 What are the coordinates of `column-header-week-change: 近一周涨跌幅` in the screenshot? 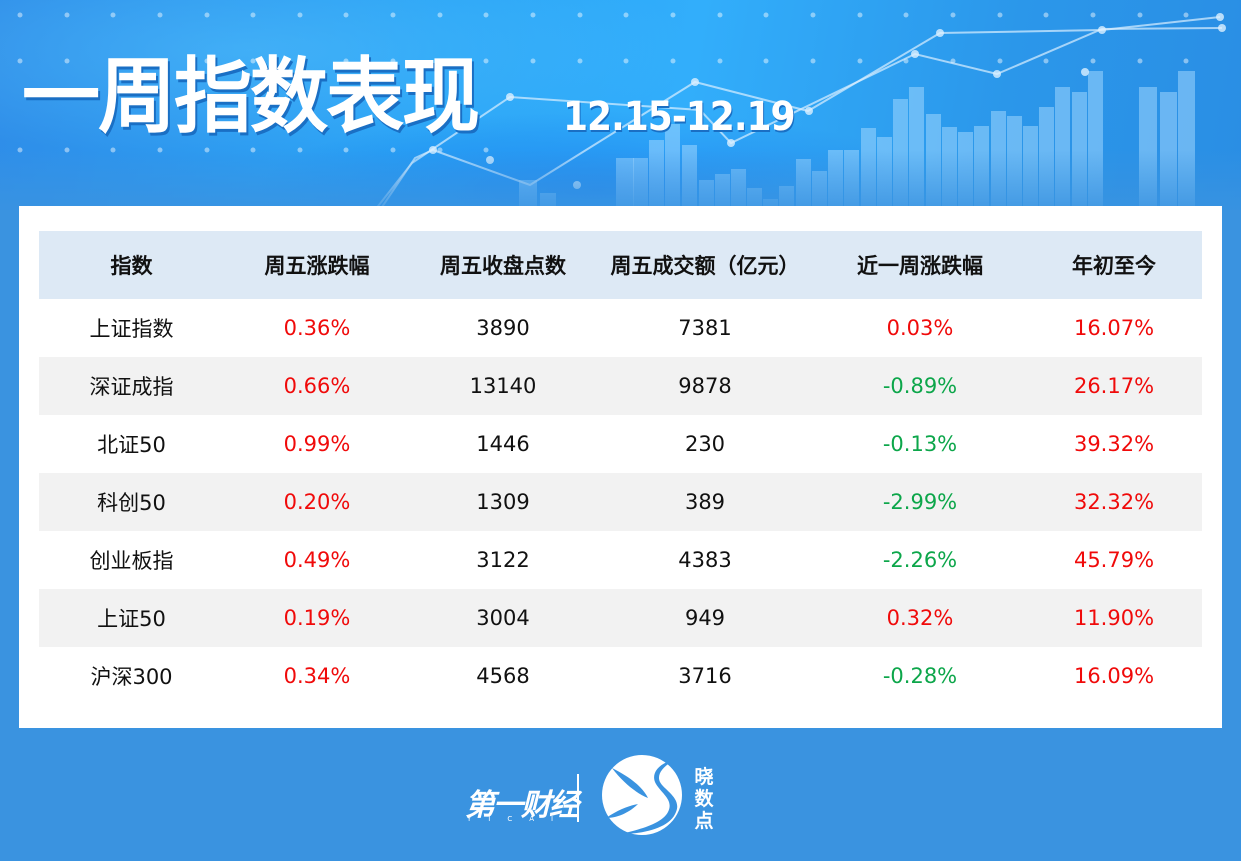 It's located at (920, 265).